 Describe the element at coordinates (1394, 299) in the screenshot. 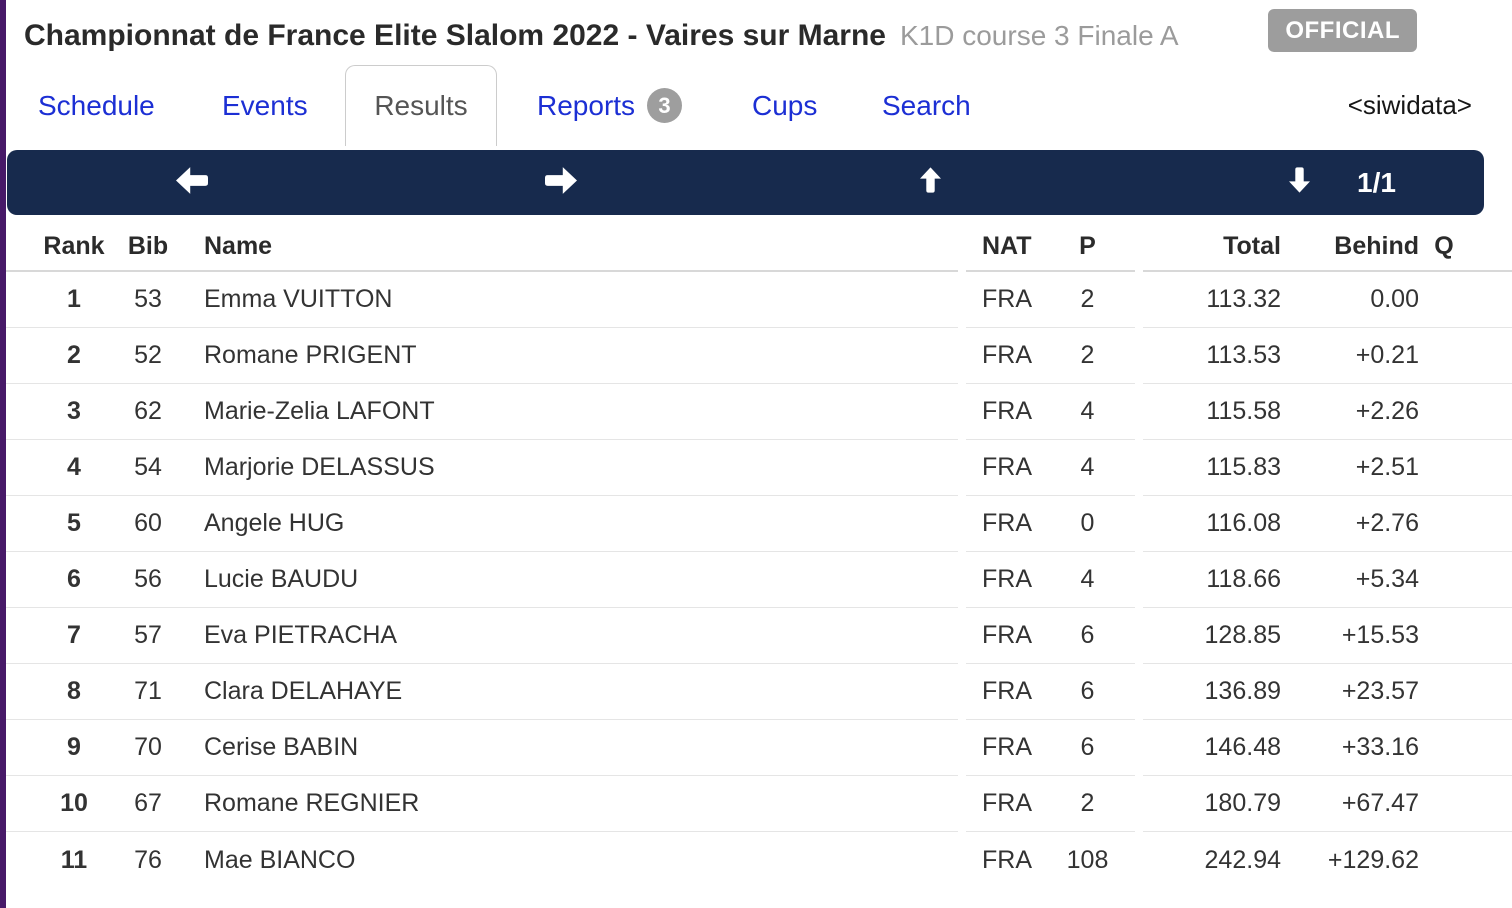

I see `behind-cell: 0.00` at that location.